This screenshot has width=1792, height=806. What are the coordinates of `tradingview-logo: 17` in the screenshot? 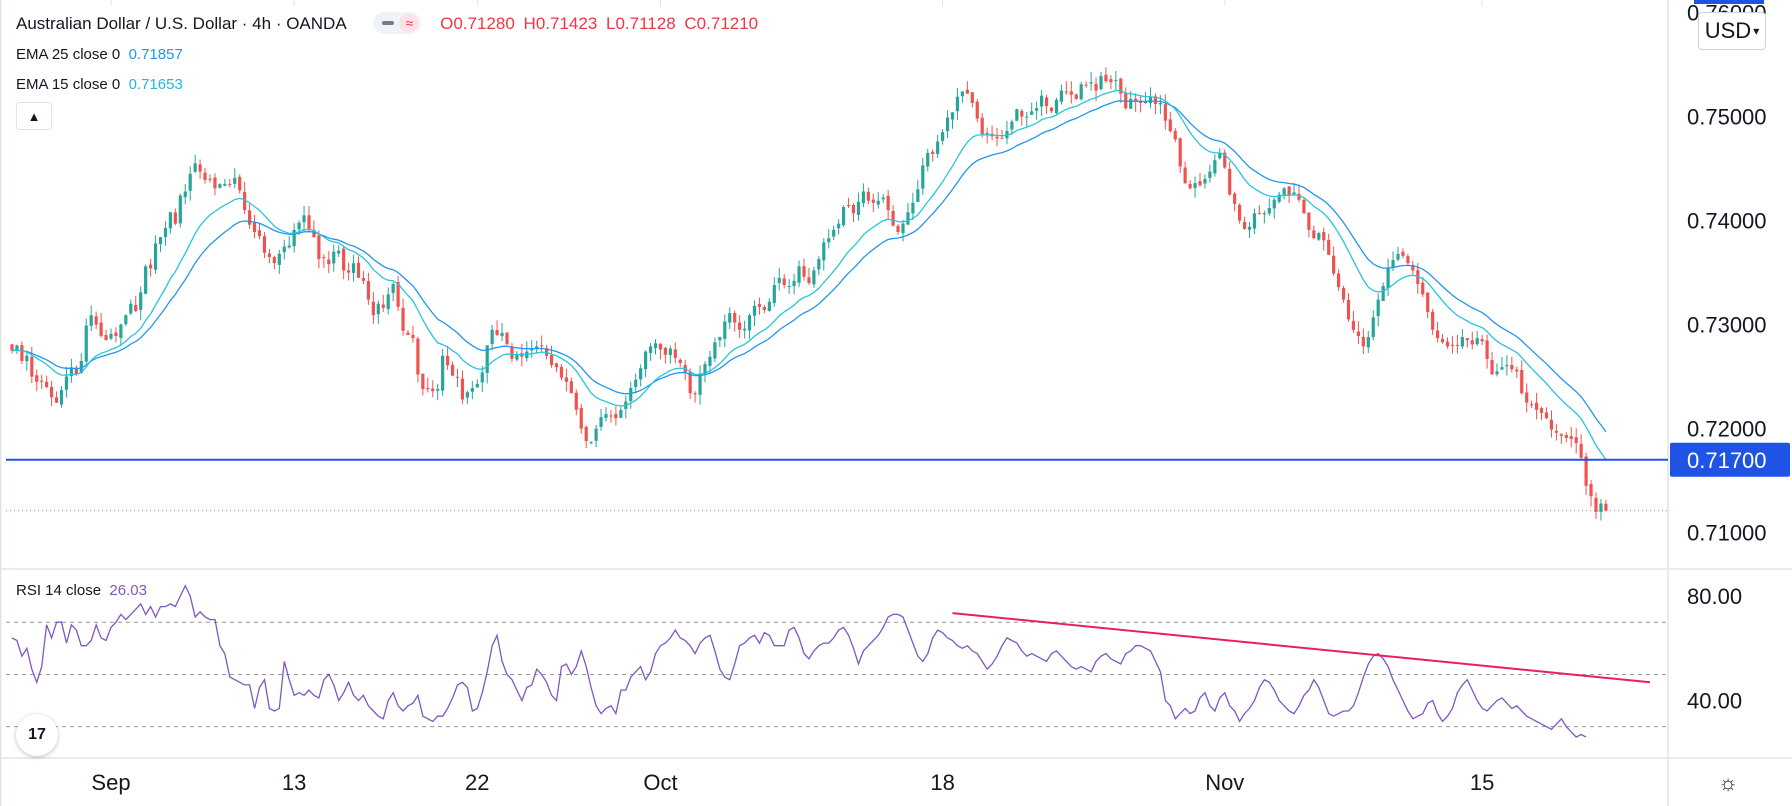 It's located at (37, 735).